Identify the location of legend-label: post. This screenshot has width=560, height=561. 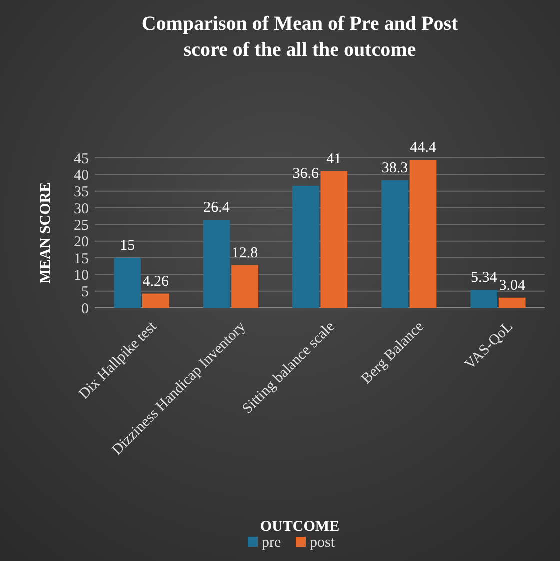
(323, 543).